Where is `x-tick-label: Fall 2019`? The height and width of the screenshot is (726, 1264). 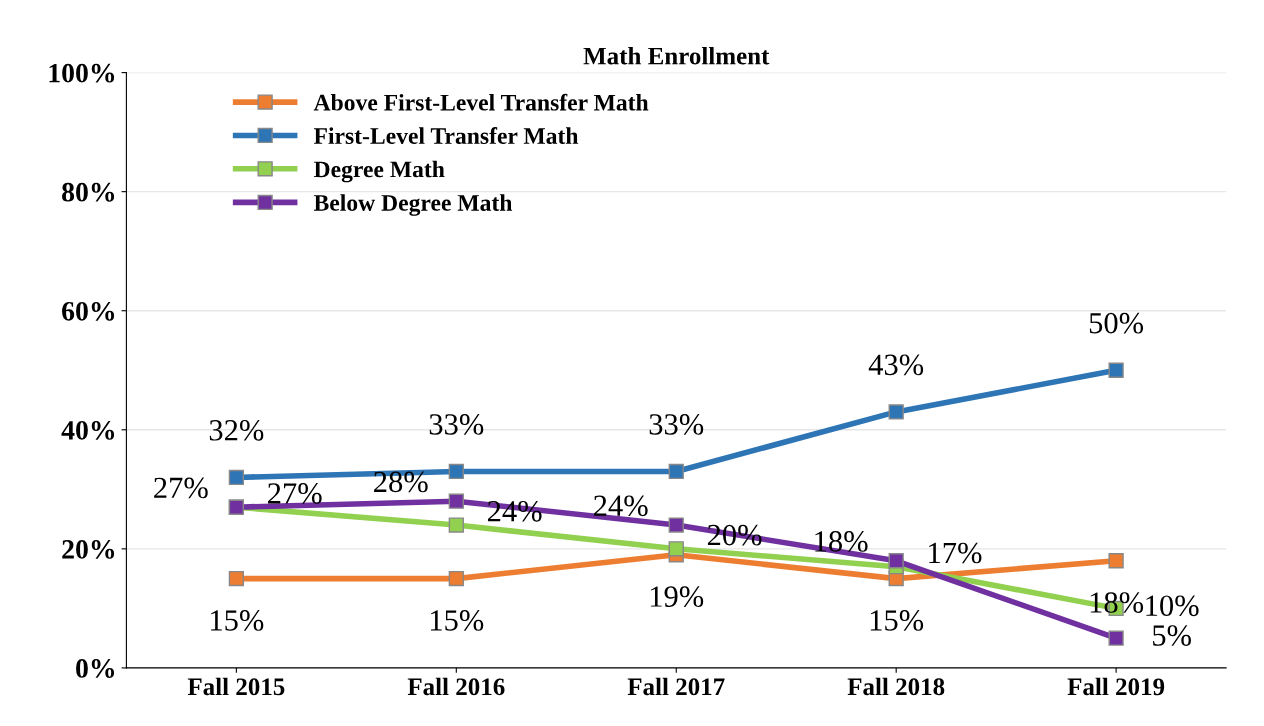
x-tick-label: Fall 2019 is located at coordinates (1116, 686).